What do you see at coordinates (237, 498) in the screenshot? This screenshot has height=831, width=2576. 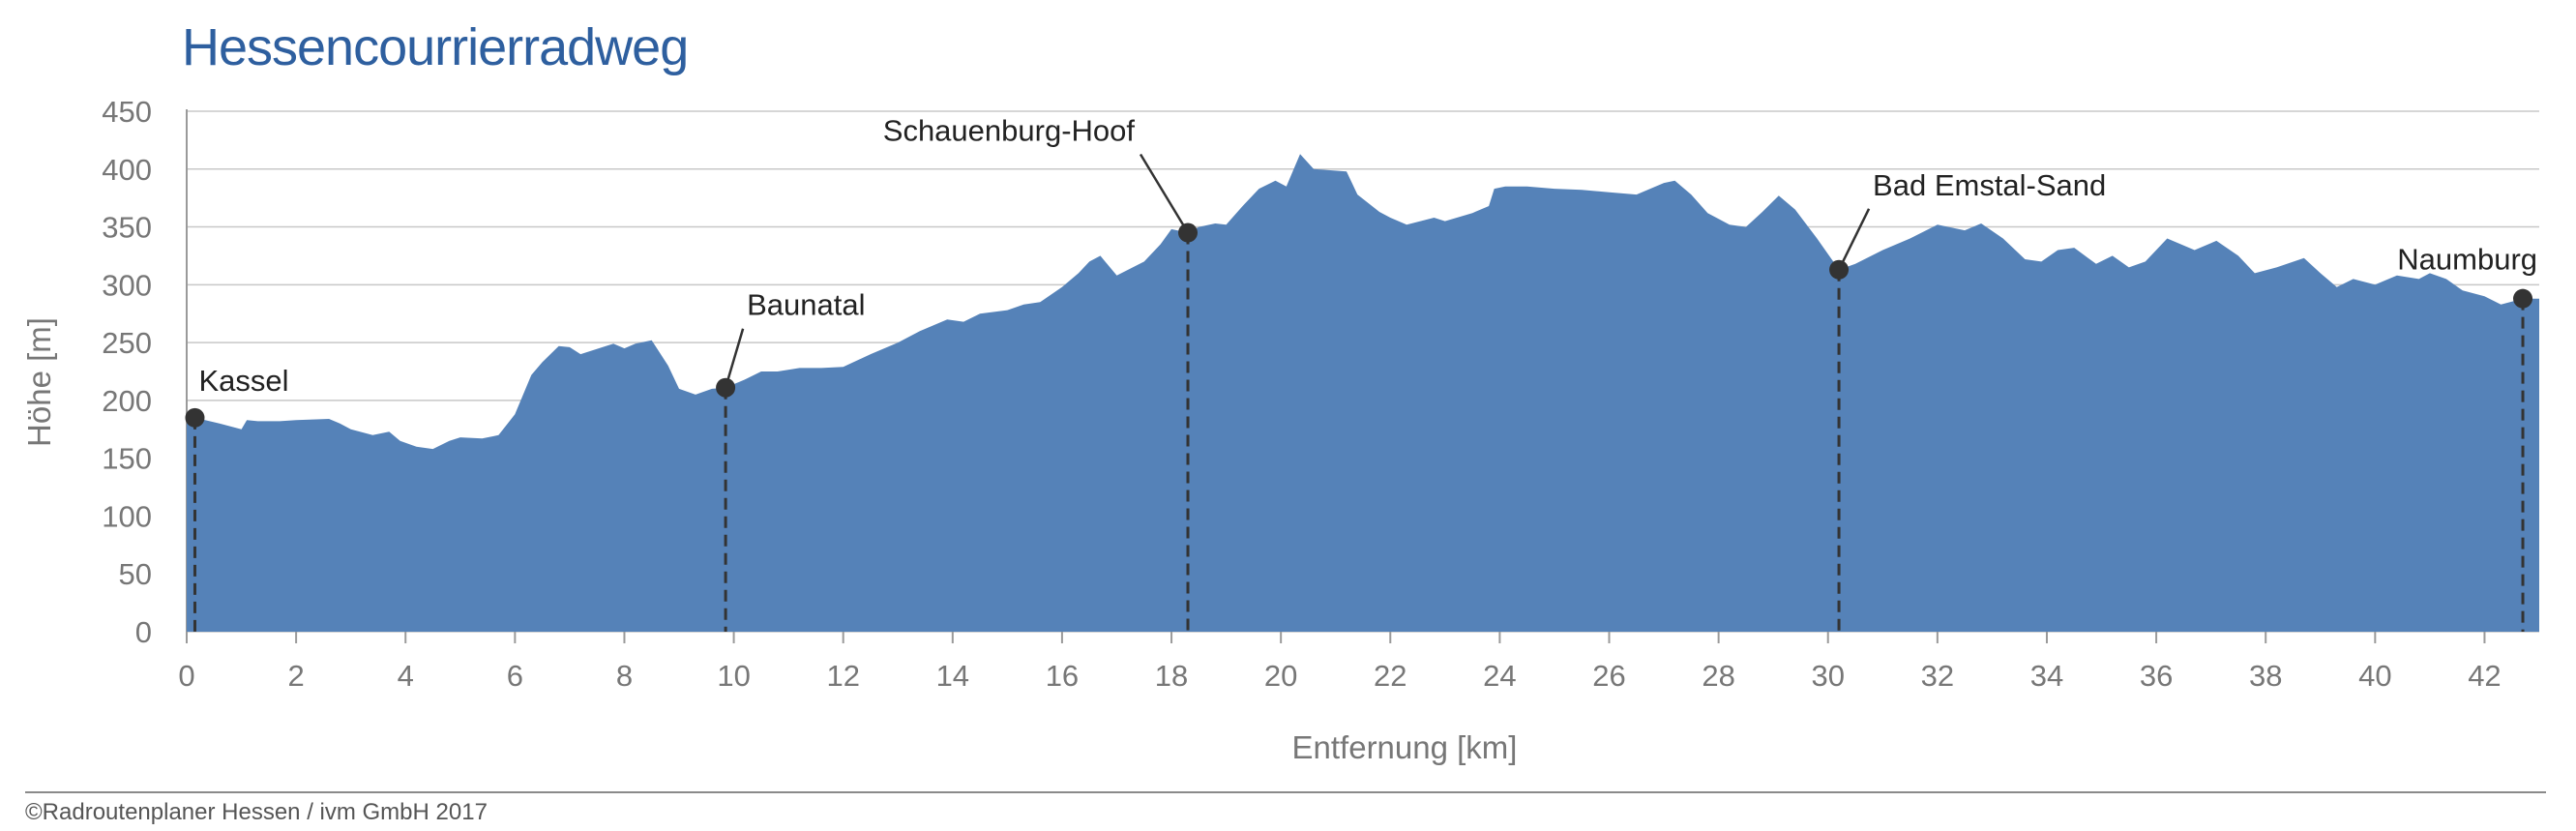 I see `marker-kassel: Kassel` at bounding box center [237, 498].